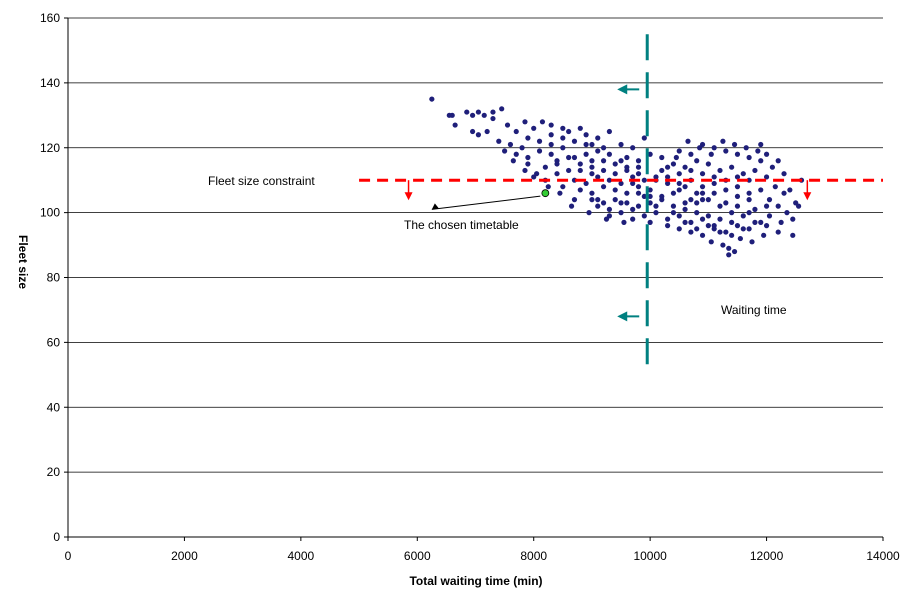 This screenshot has height=591, width=910. What do you see at coordinates (50, 18) in the screenshot?
I see `y-tick-label: 160` at bounding box center [50, 18].